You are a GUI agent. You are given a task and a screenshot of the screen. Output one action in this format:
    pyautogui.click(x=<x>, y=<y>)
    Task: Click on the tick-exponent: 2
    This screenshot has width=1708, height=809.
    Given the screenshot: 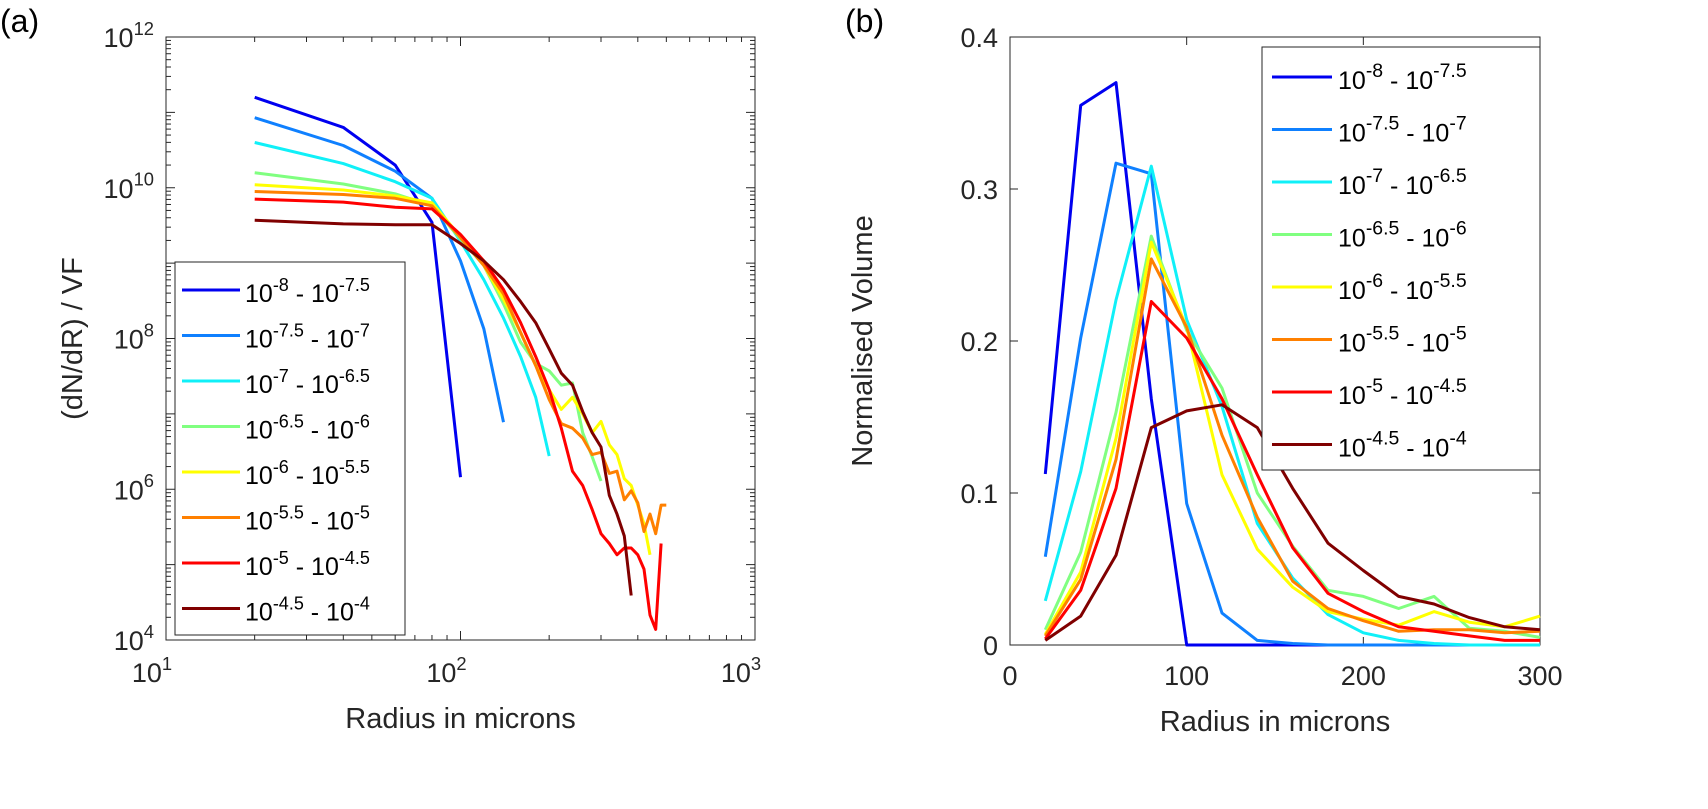 What is the action you would take?
    pyautogui.click(x=461, y=663)
    